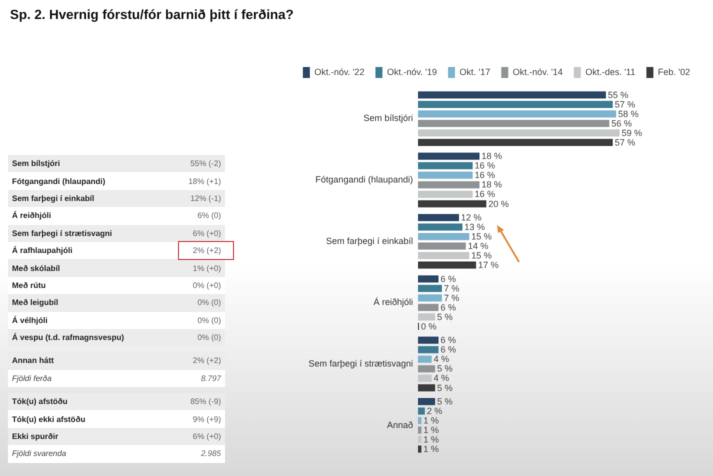 This screenshot has height=476, width=713. What do you see at coordinates (36, 268) in the screenshot?
I see `category-label: Með skólabíl` at bounding box center [36, 268].